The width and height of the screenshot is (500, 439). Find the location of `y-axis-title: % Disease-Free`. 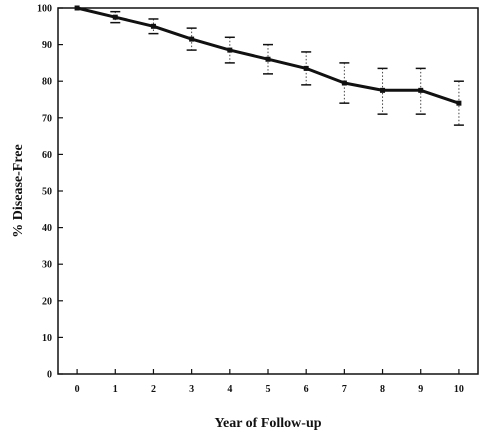

y-axis-title: % Disease-Free is located at coordinates (18, 190).